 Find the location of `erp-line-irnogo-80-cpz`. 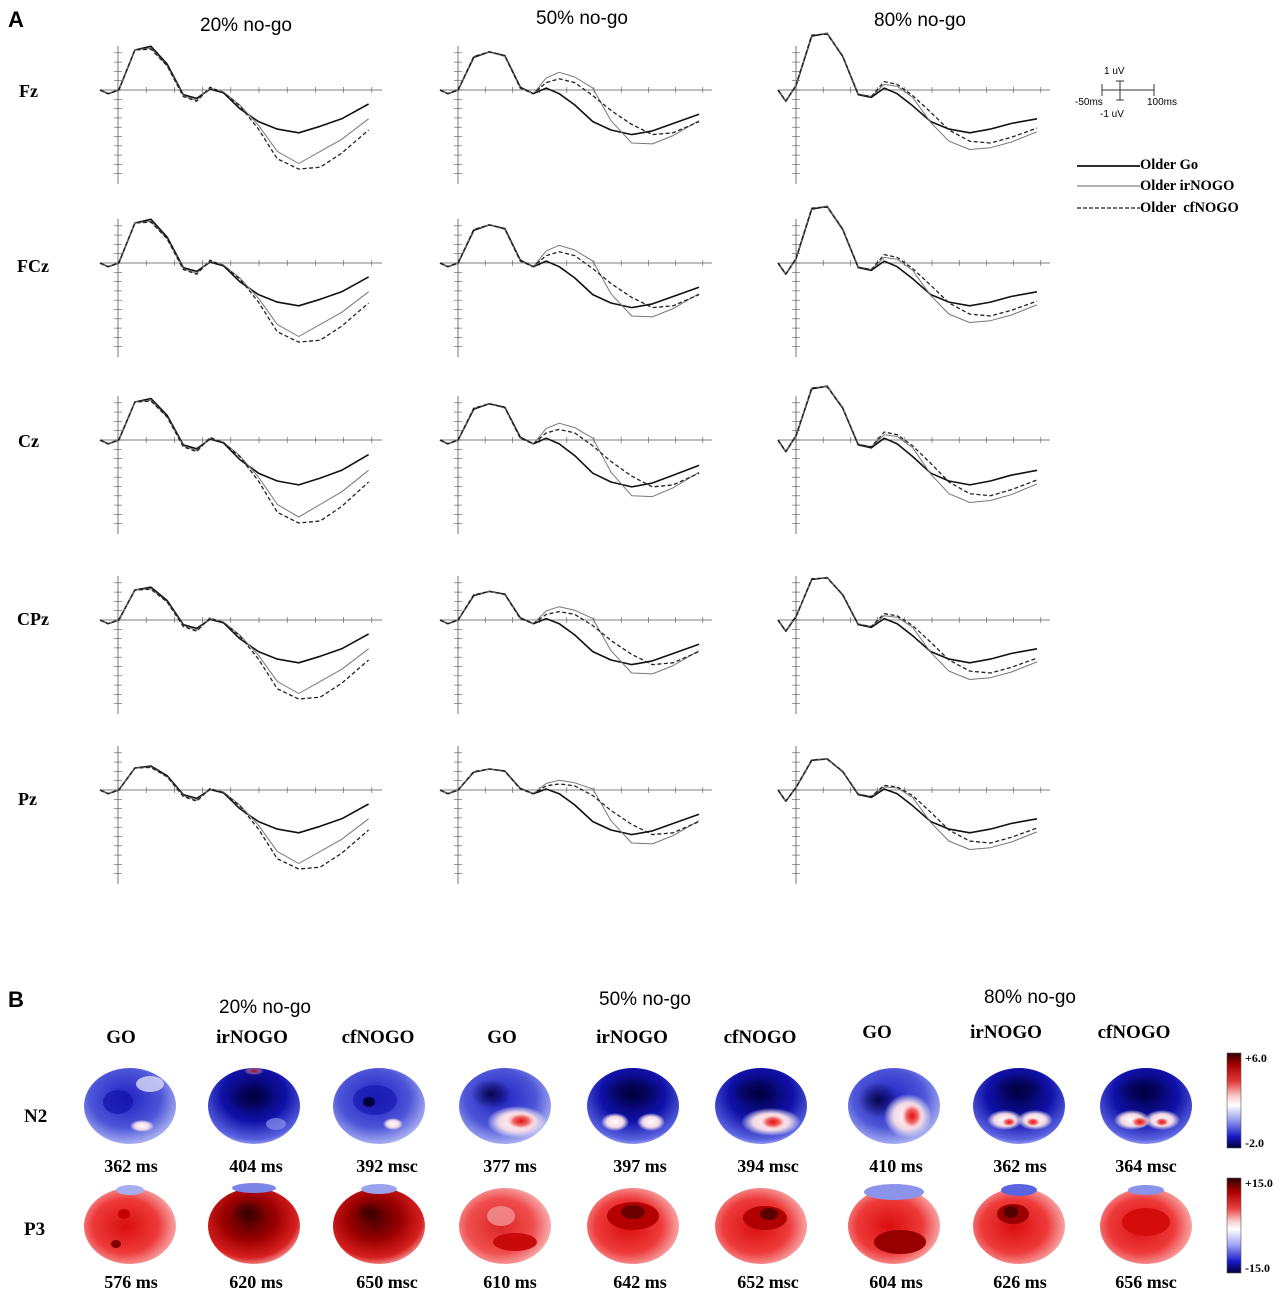

erp-line-irnogo-80-cpz is located at coordinates (907, 628).